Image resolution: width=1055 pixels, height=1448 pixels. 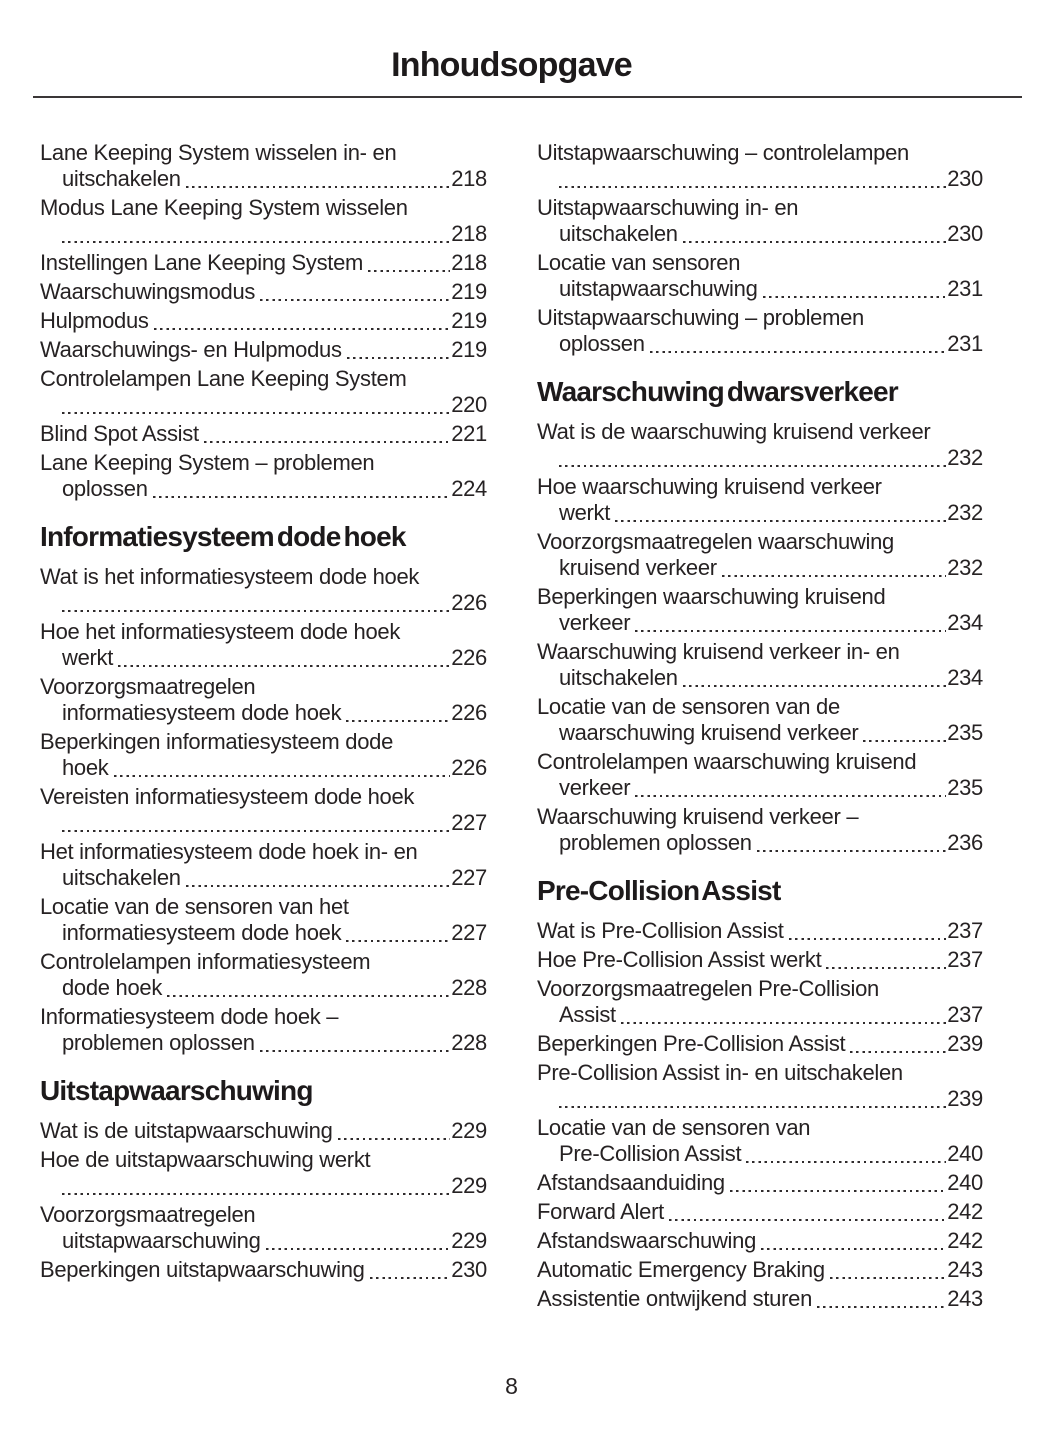 I want to click on toc-entry-lastline: Beperkingen Pre-Collision Assist 239, so click(x=760, y=1044).